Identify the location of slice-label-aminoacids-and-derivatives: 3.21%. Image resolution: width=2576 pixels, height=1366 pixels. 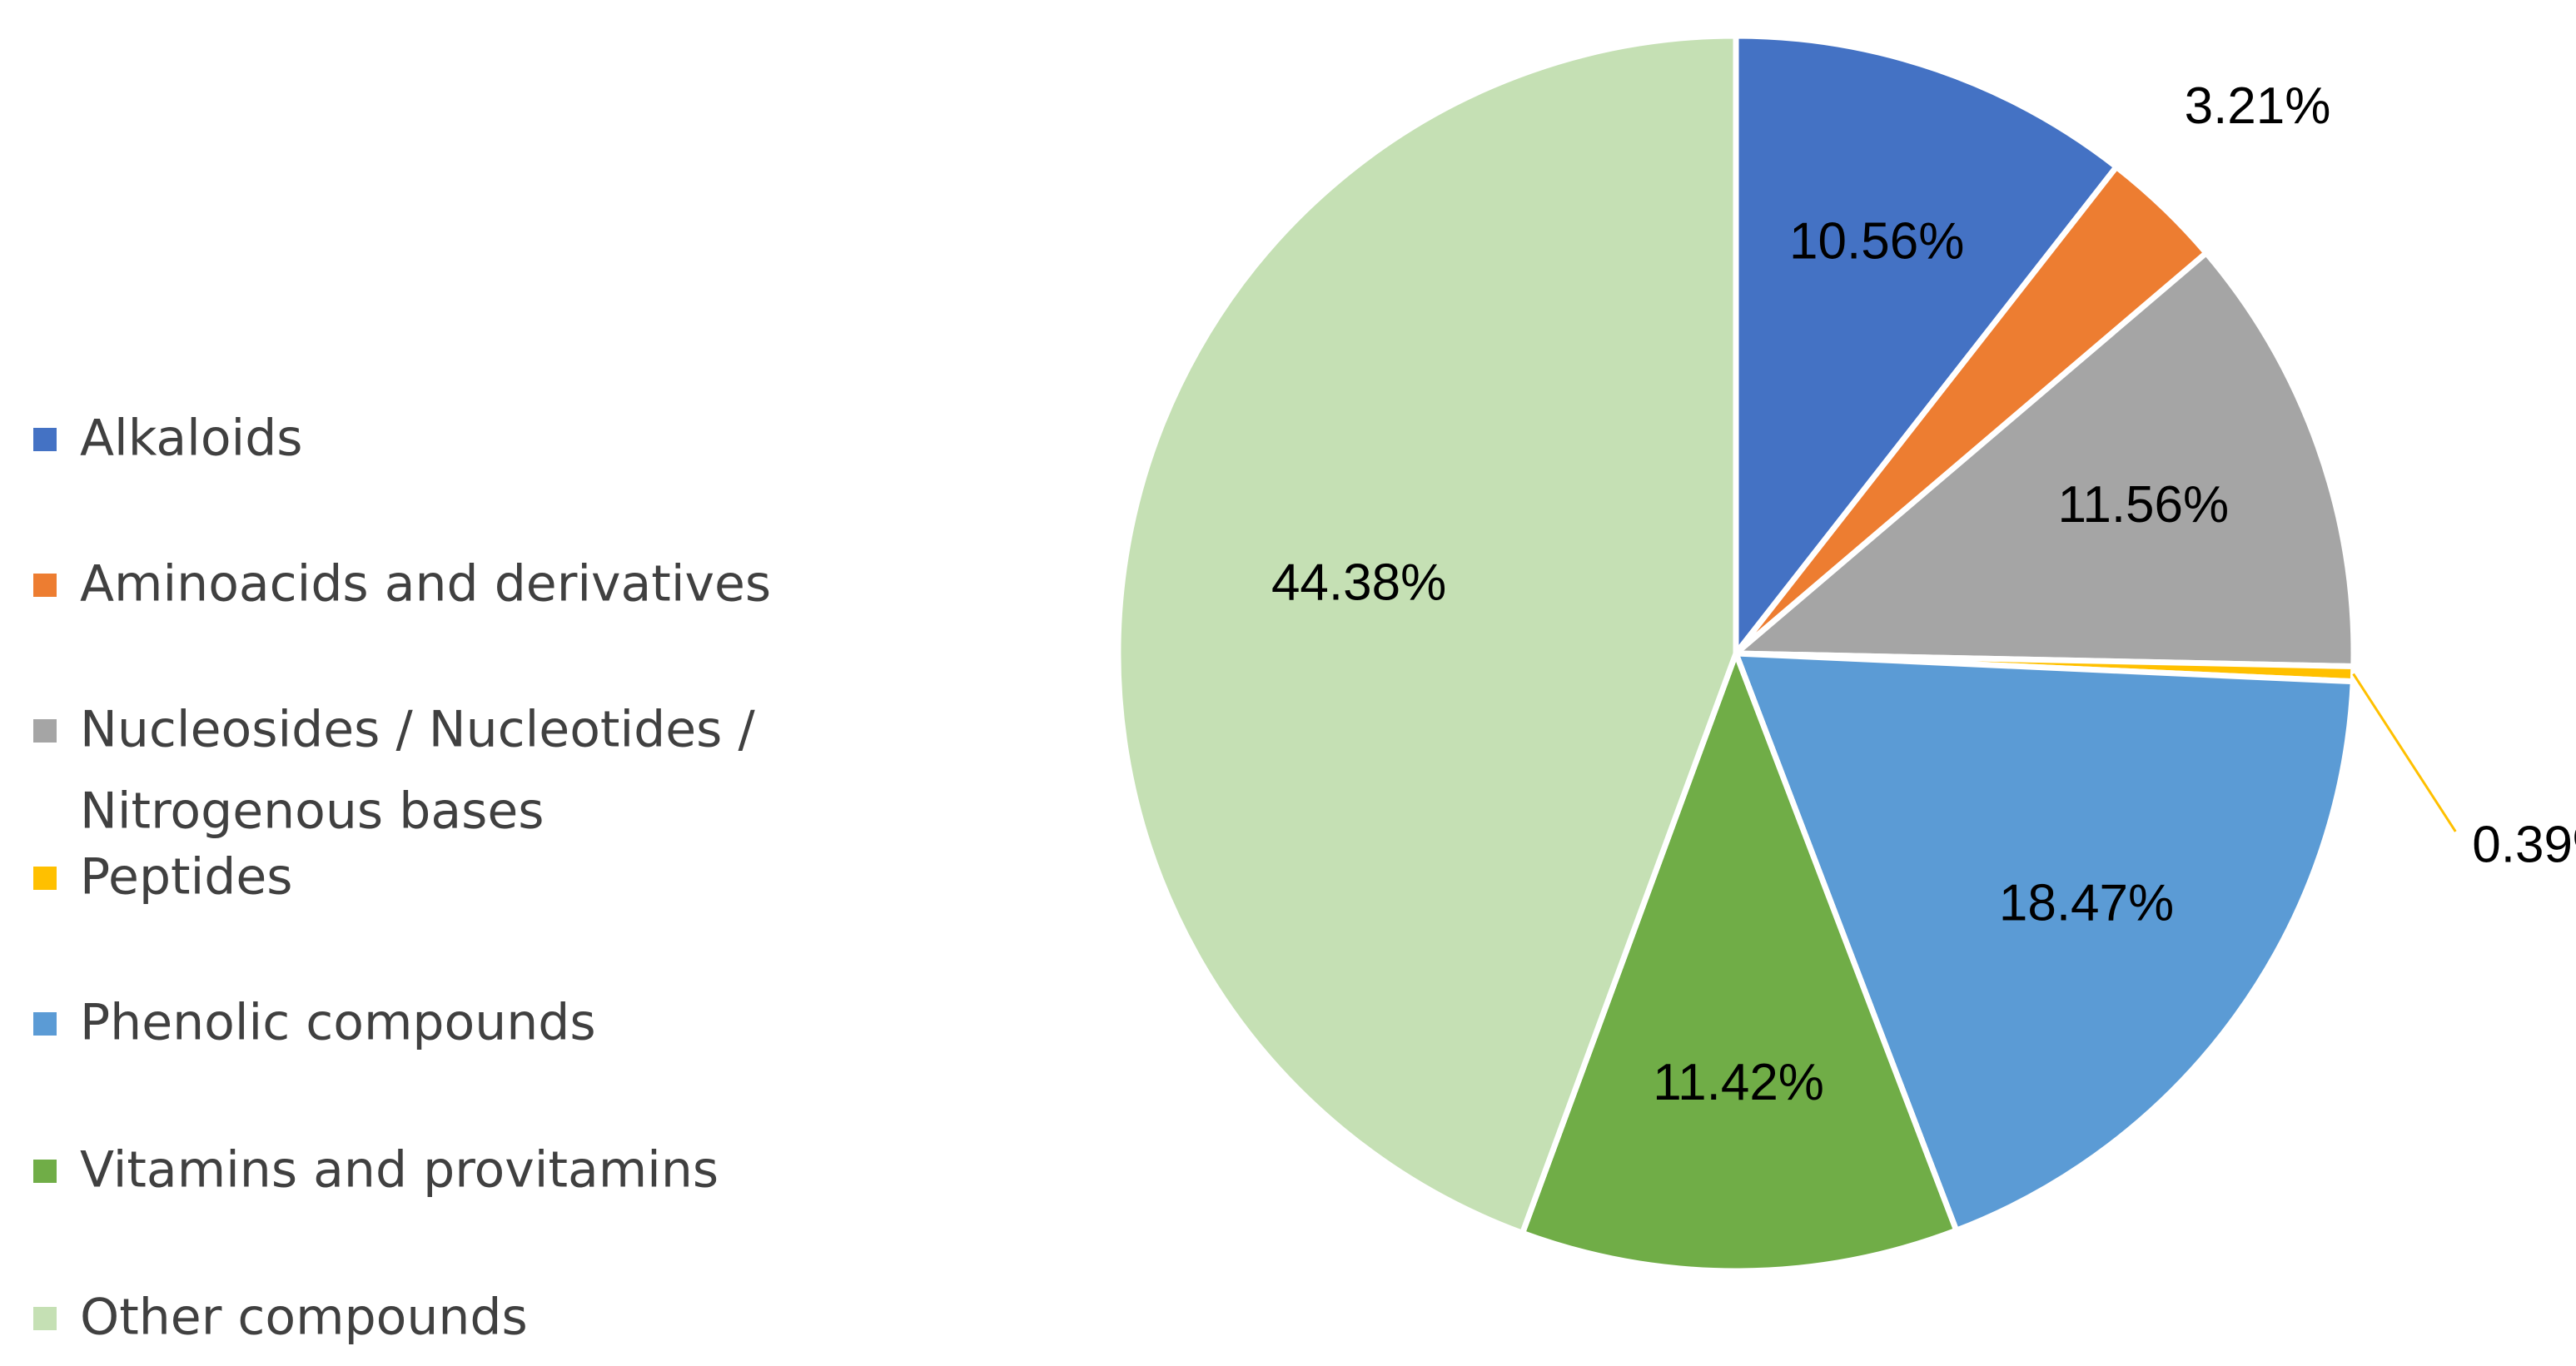
(2258, 106).